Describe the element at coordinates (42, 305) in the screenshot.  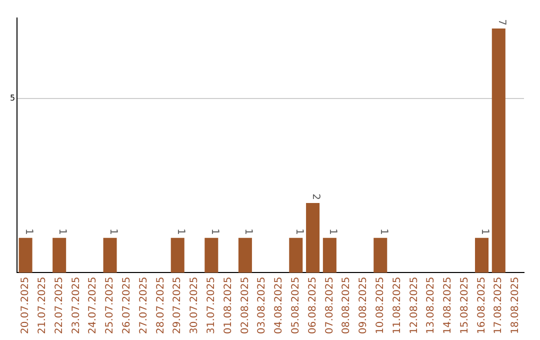
I see `x-tick-label: 21.07.2025` at that location.